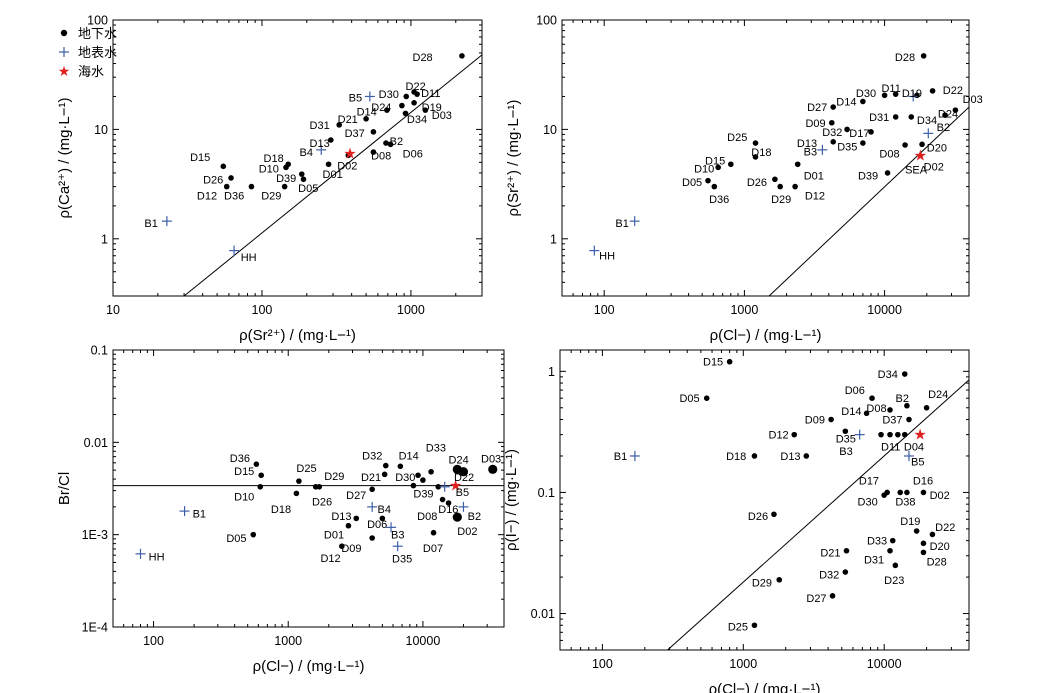 This screenshot has height=693, width=1046. I want to click on point-X3, so click(898, 434).